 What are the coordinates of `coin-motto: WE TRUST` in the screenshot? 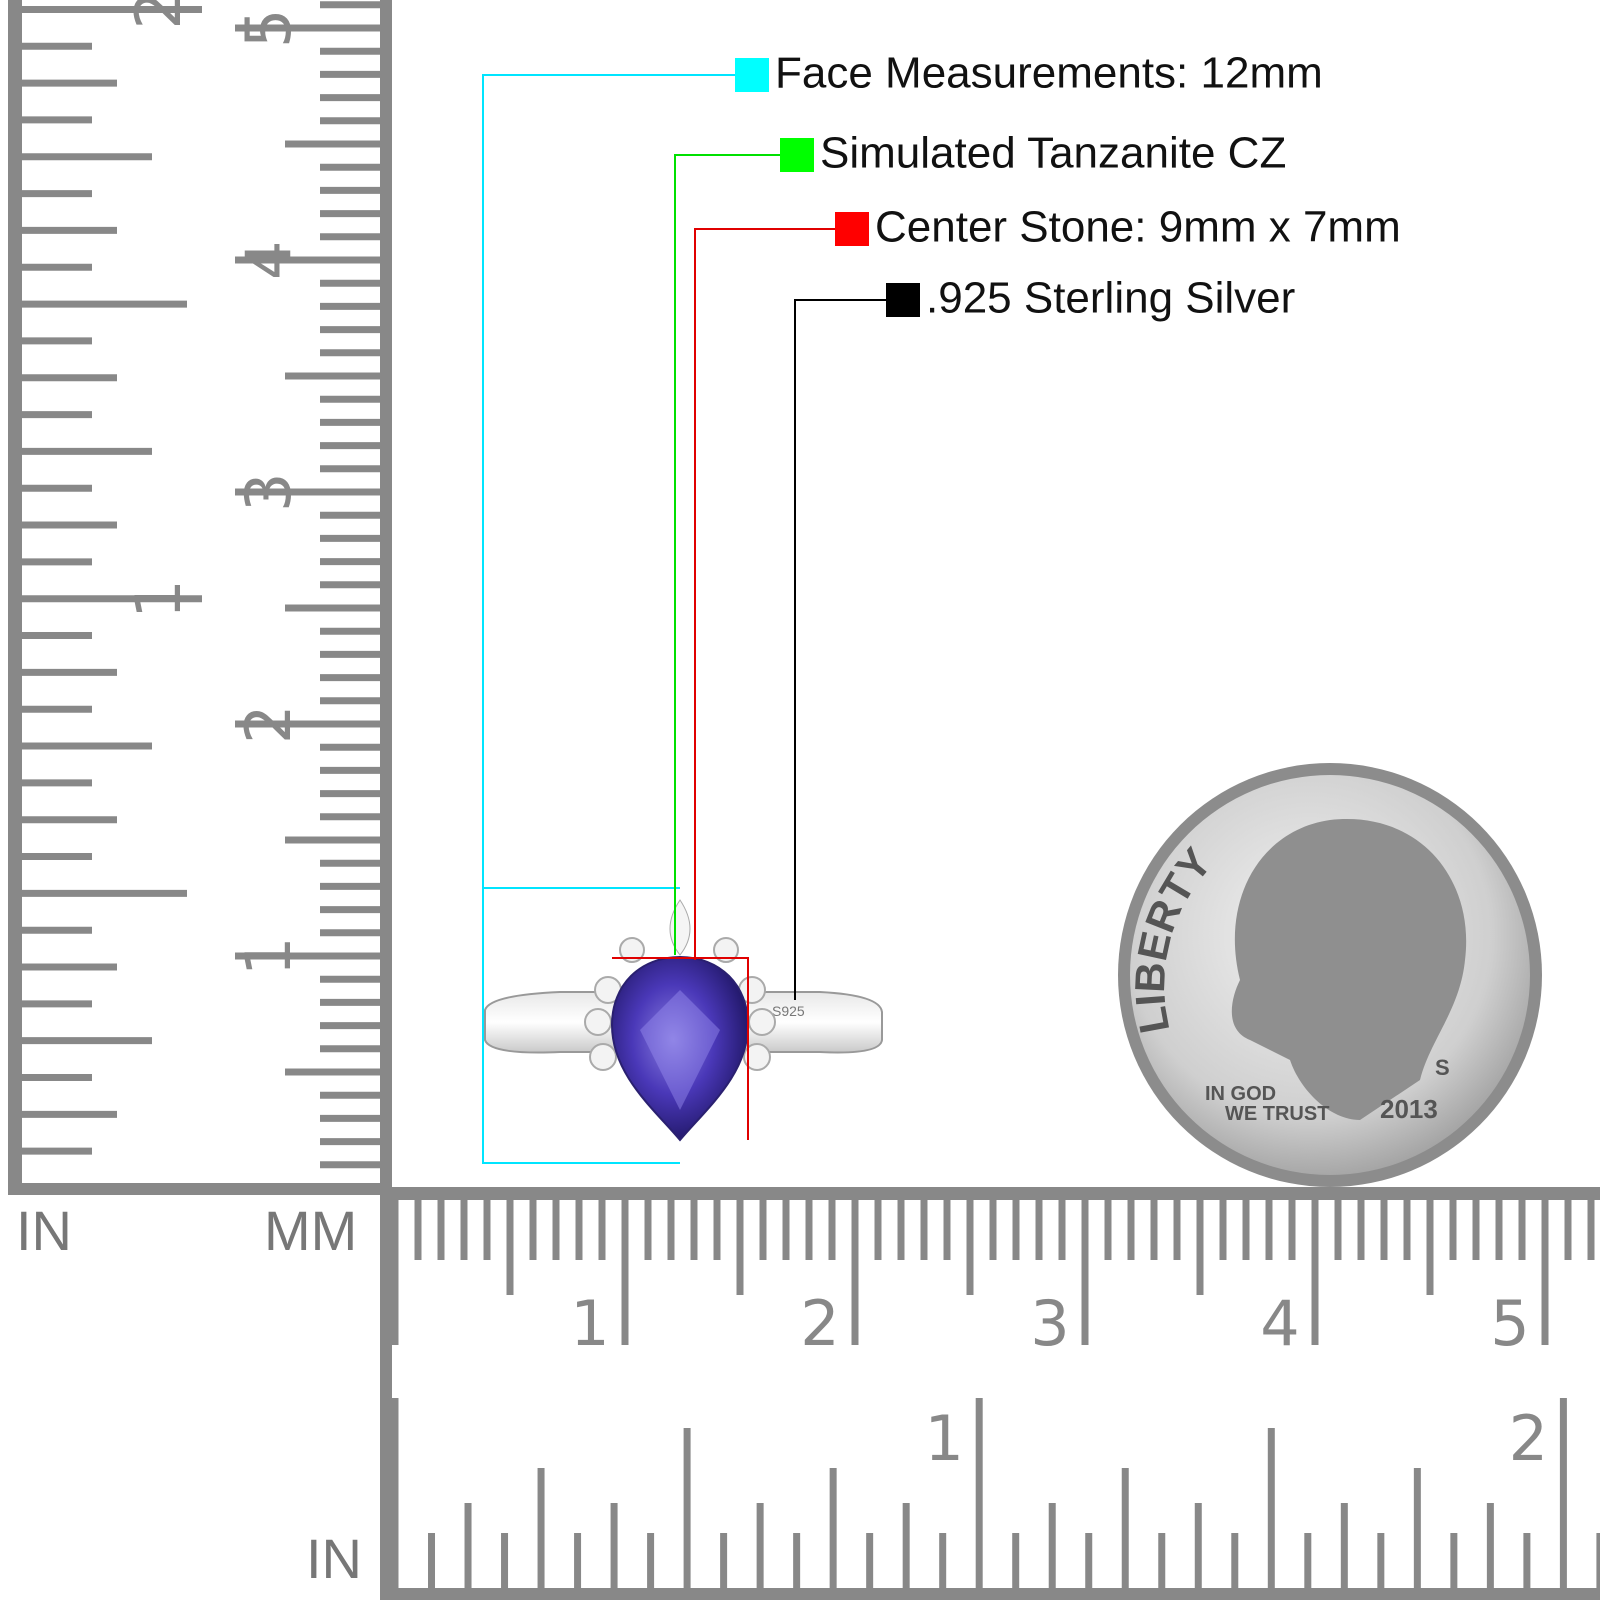 It's located at (1277, 1114).